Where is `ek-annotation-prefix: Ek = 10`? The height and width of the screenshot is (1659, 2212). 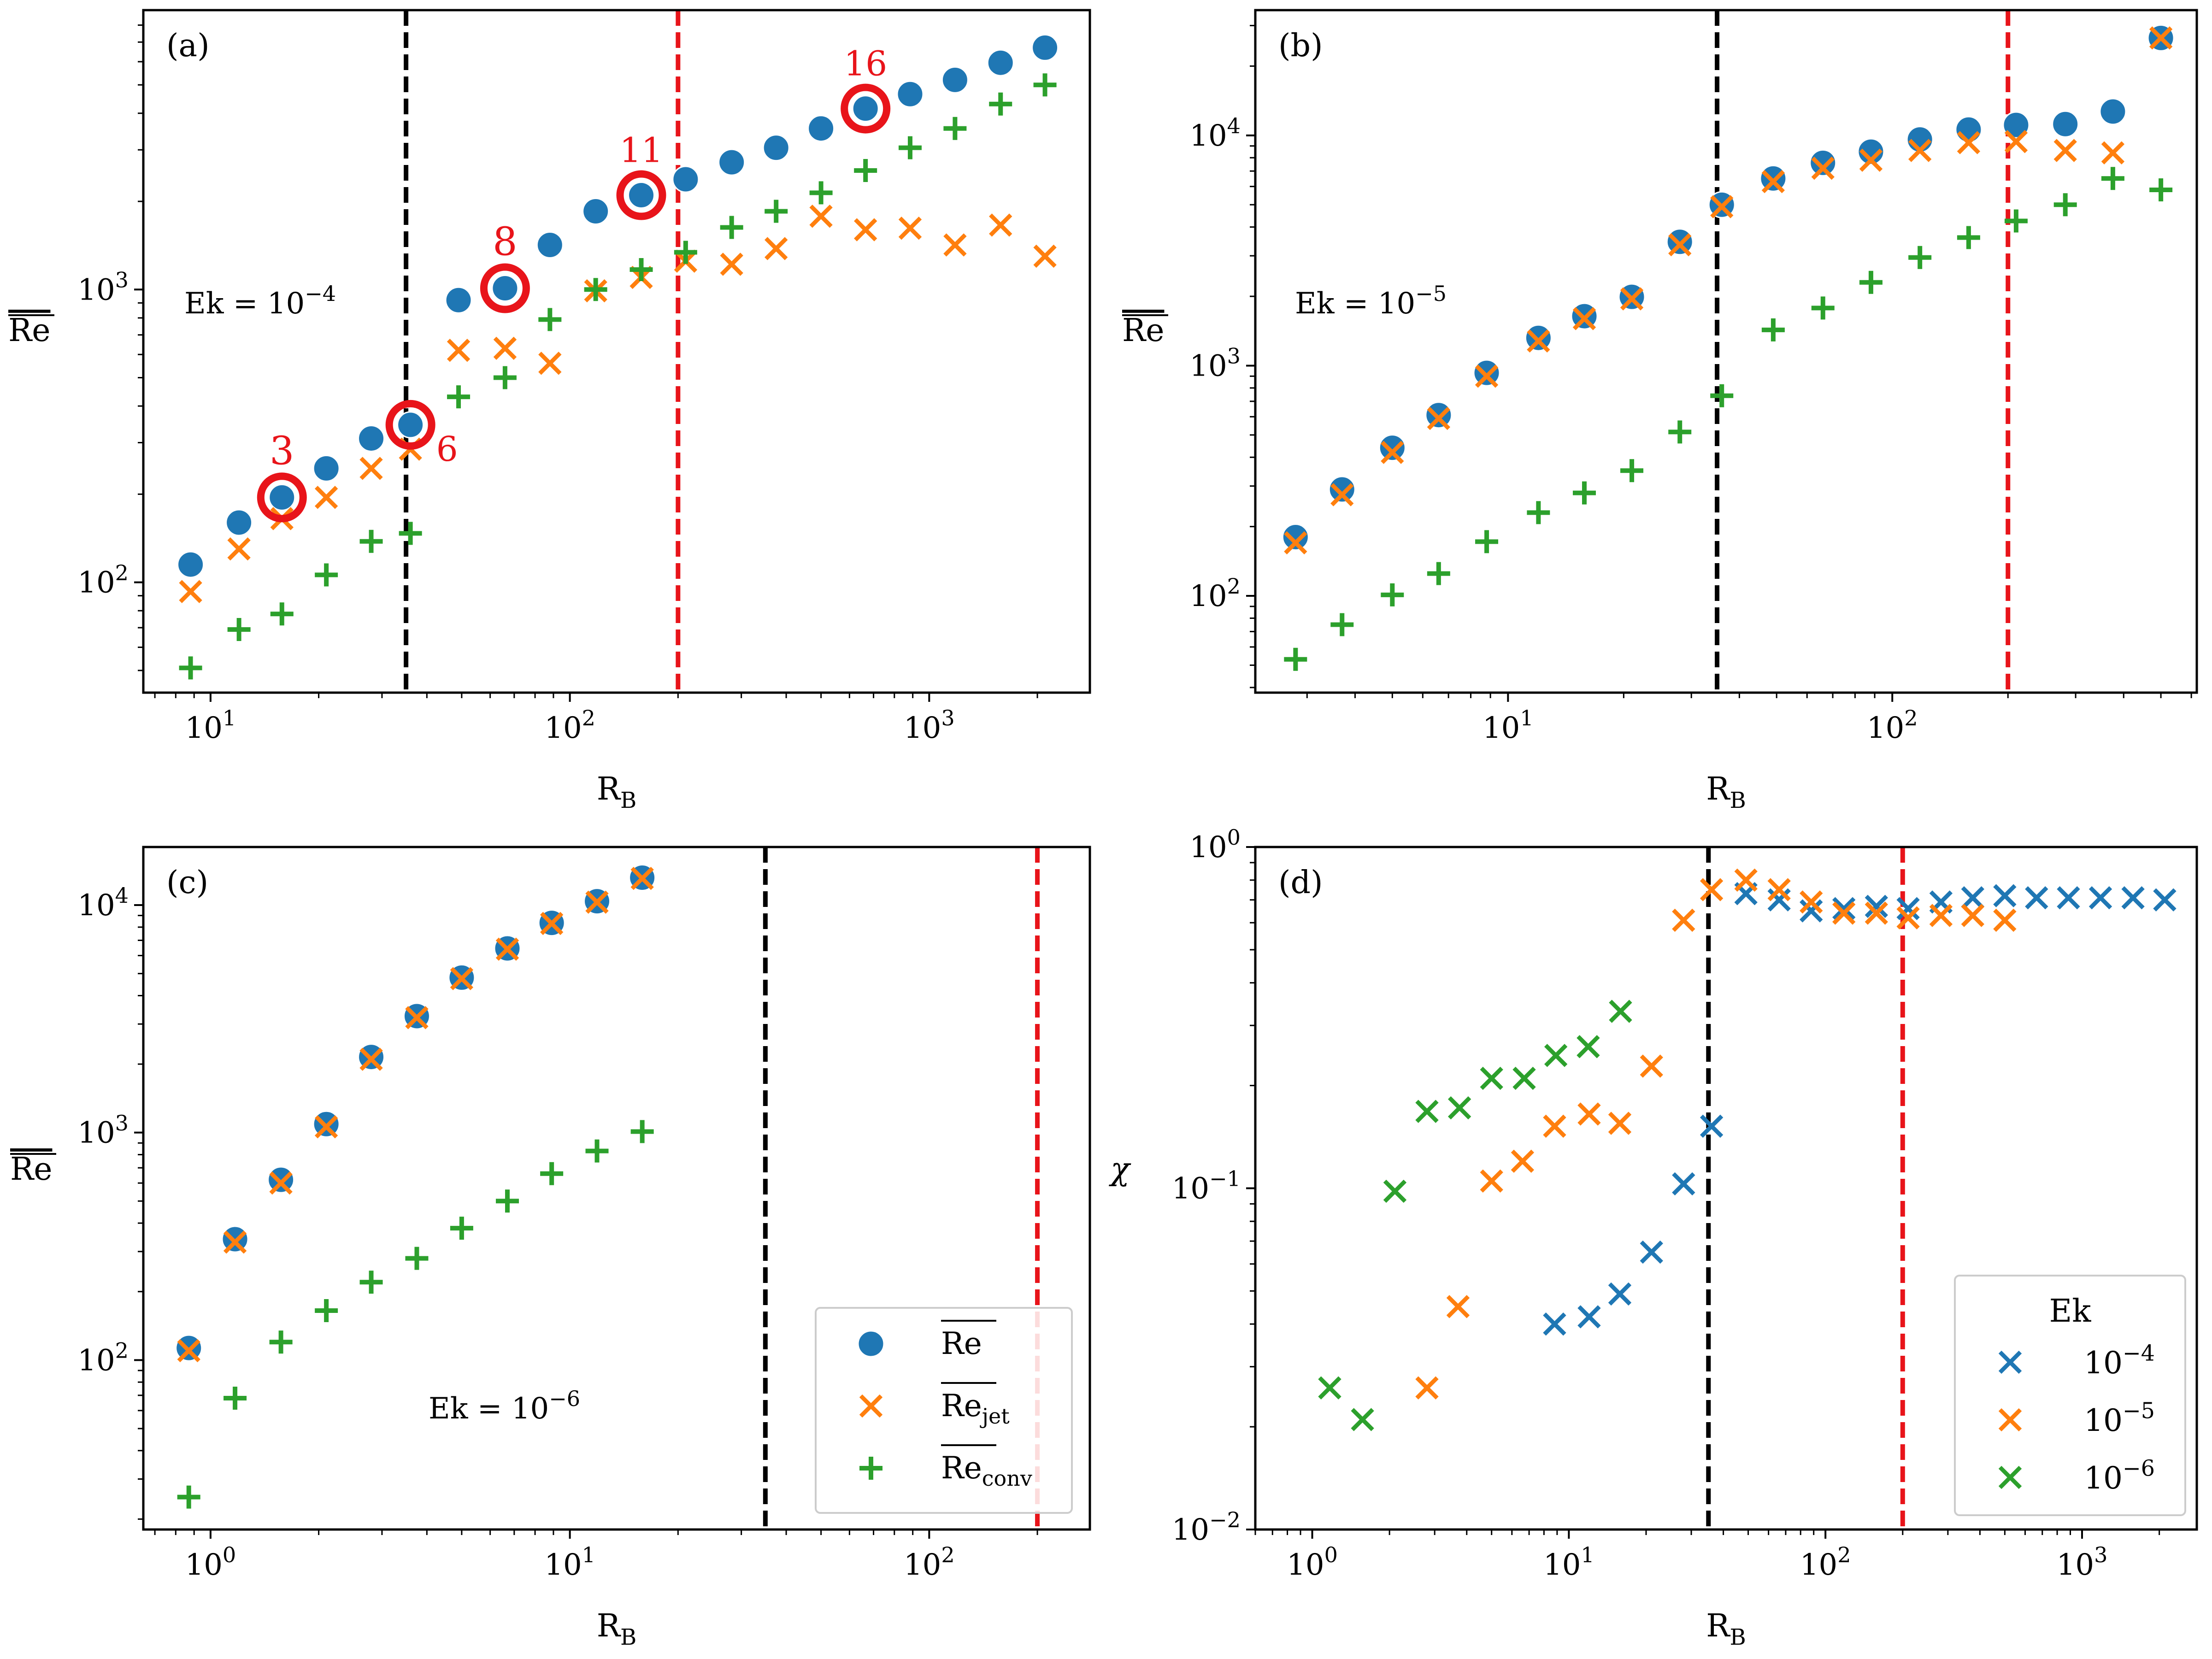 ek-annotation-prefix: Ek = 10 is located at coordinates (244, 304).